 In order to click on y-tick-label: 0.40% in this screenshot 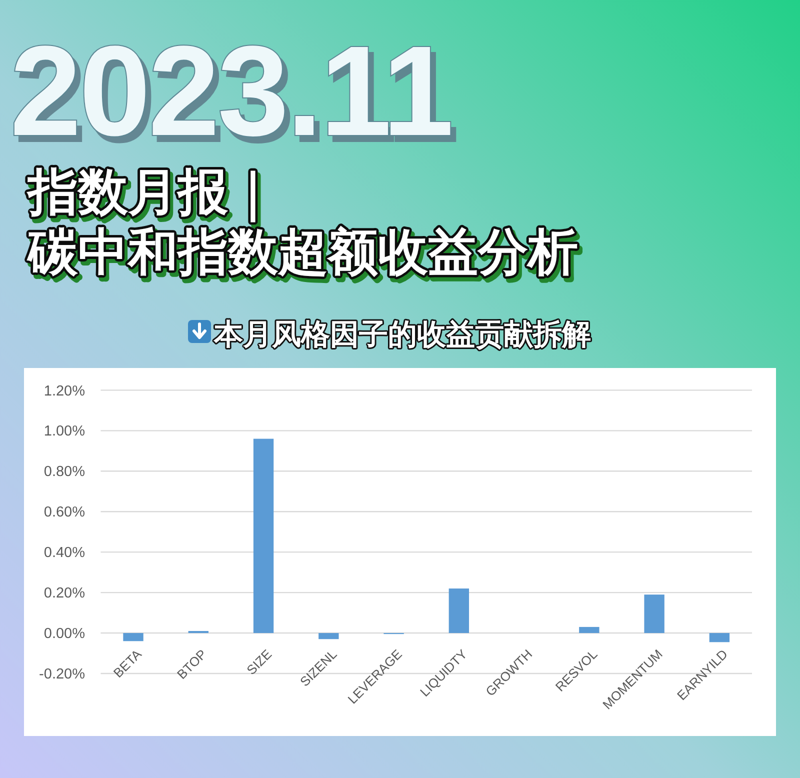, I will do `click(65, 553)`.